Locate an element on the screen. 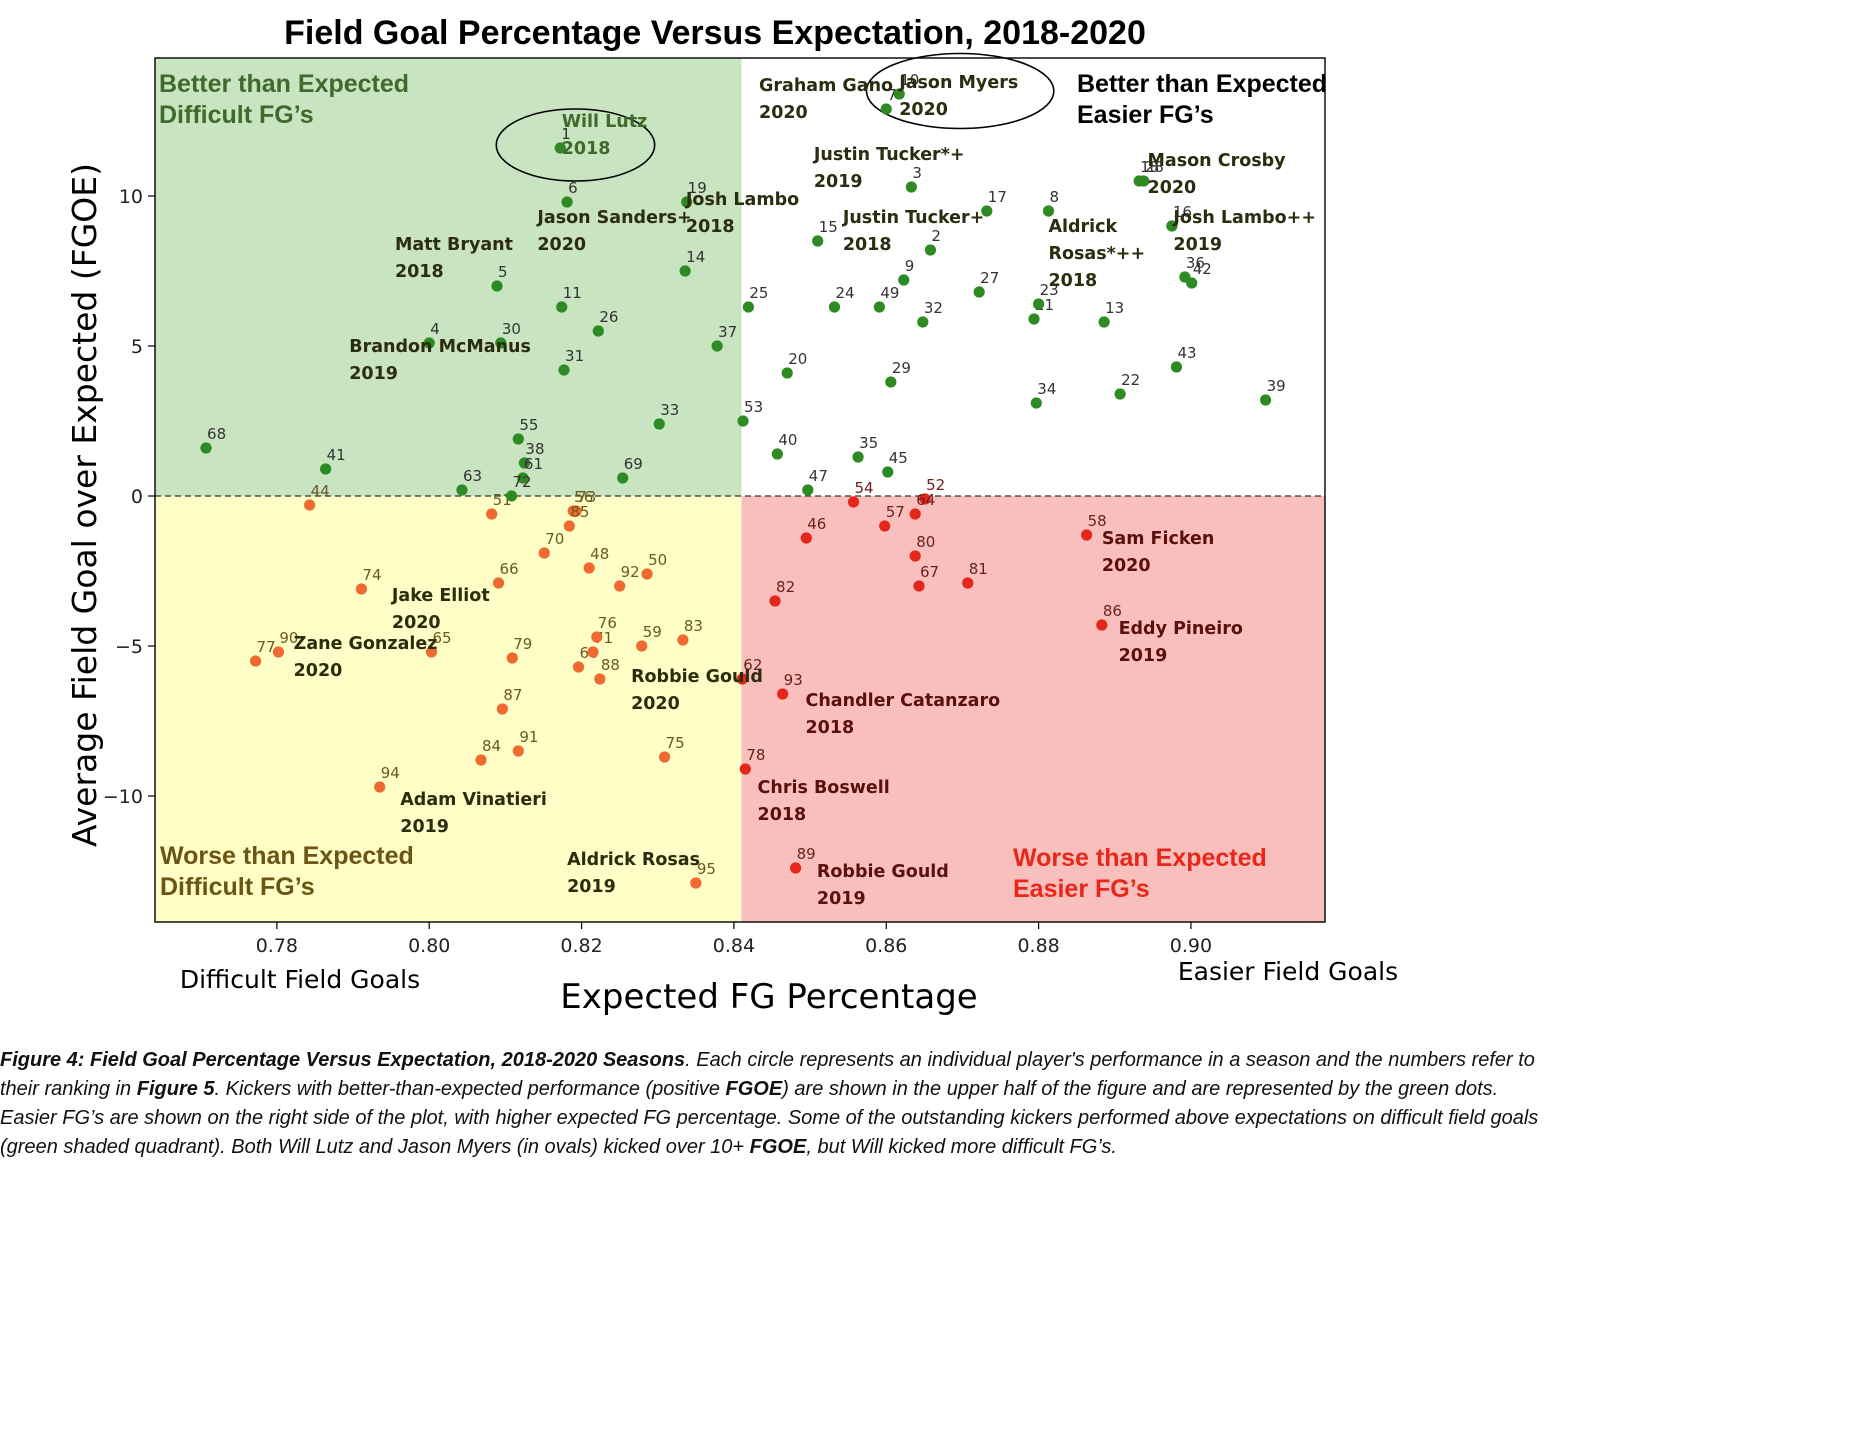 This screenshot has width=1854, height=1447. player-label-6: Justin Tucker+ 2018 is located at coordinates (913, 231).